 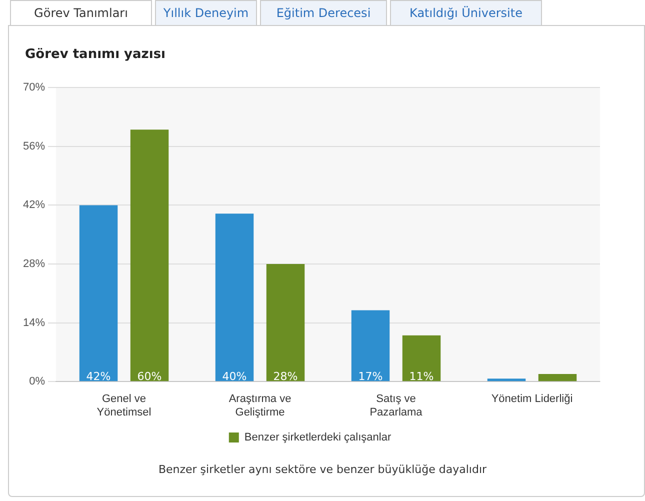 I want to click on text: Benzer şirketler aynı sektöre ve benzer büyüklüğe dayalıdır, so click(x=322, y=469).